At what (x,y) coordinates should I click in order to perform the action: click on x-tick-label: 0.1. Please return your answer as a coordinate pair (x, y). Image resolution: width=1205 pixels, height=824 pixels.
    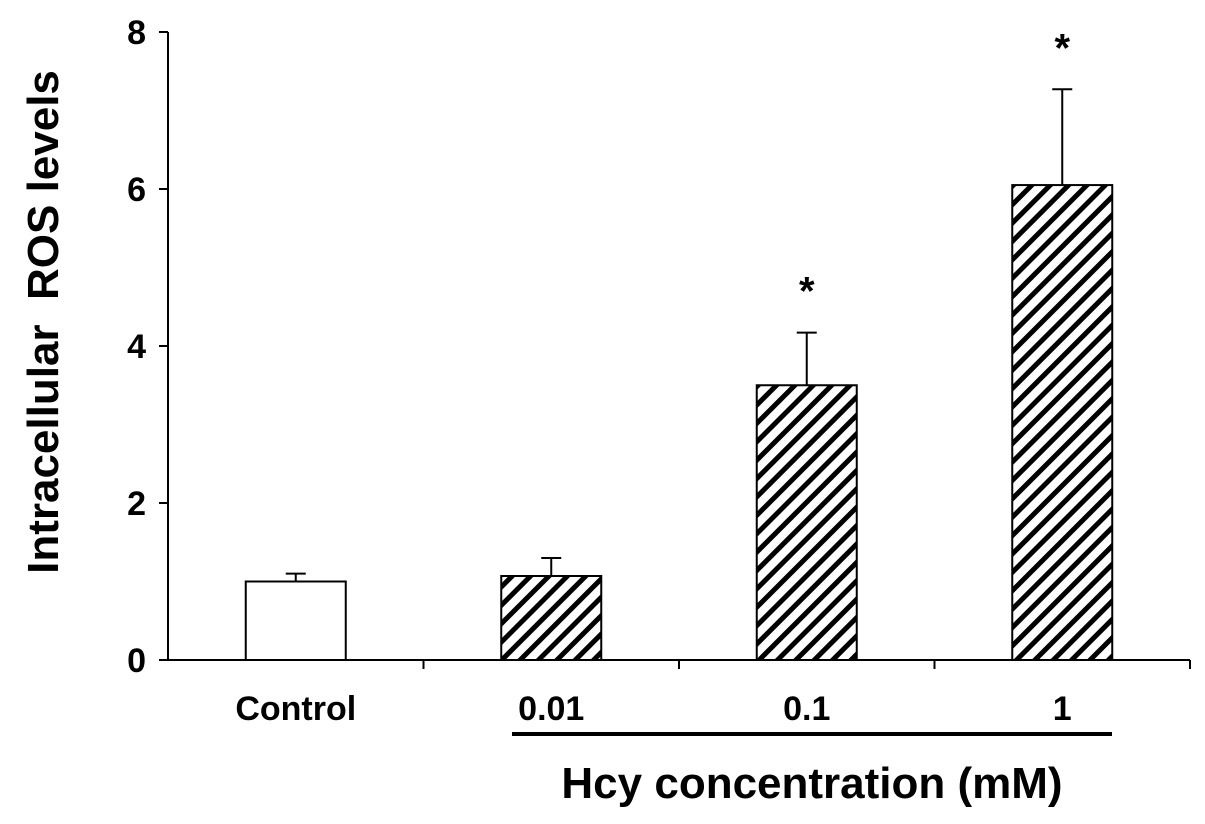
    Looking at the image, I should click on (806, 709).